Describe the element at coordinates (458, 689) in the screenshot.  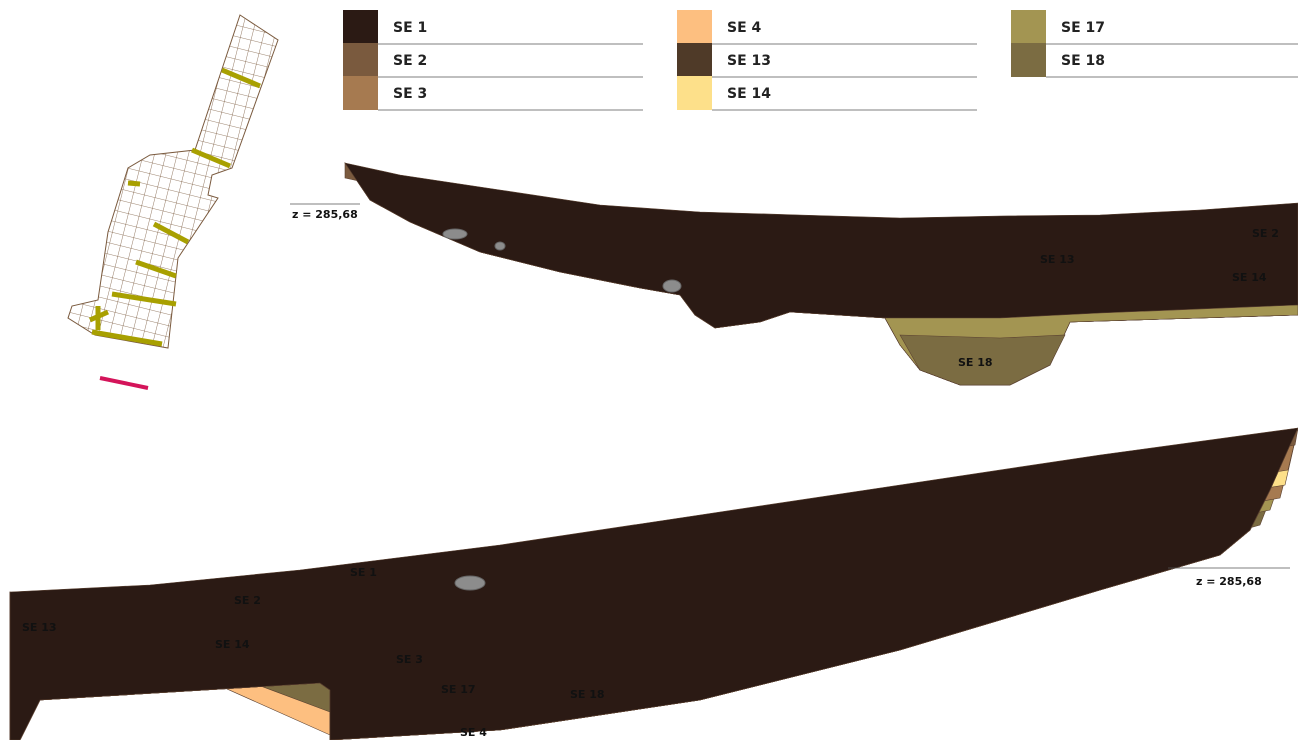
I see `layer-label: SE 17` at that location.